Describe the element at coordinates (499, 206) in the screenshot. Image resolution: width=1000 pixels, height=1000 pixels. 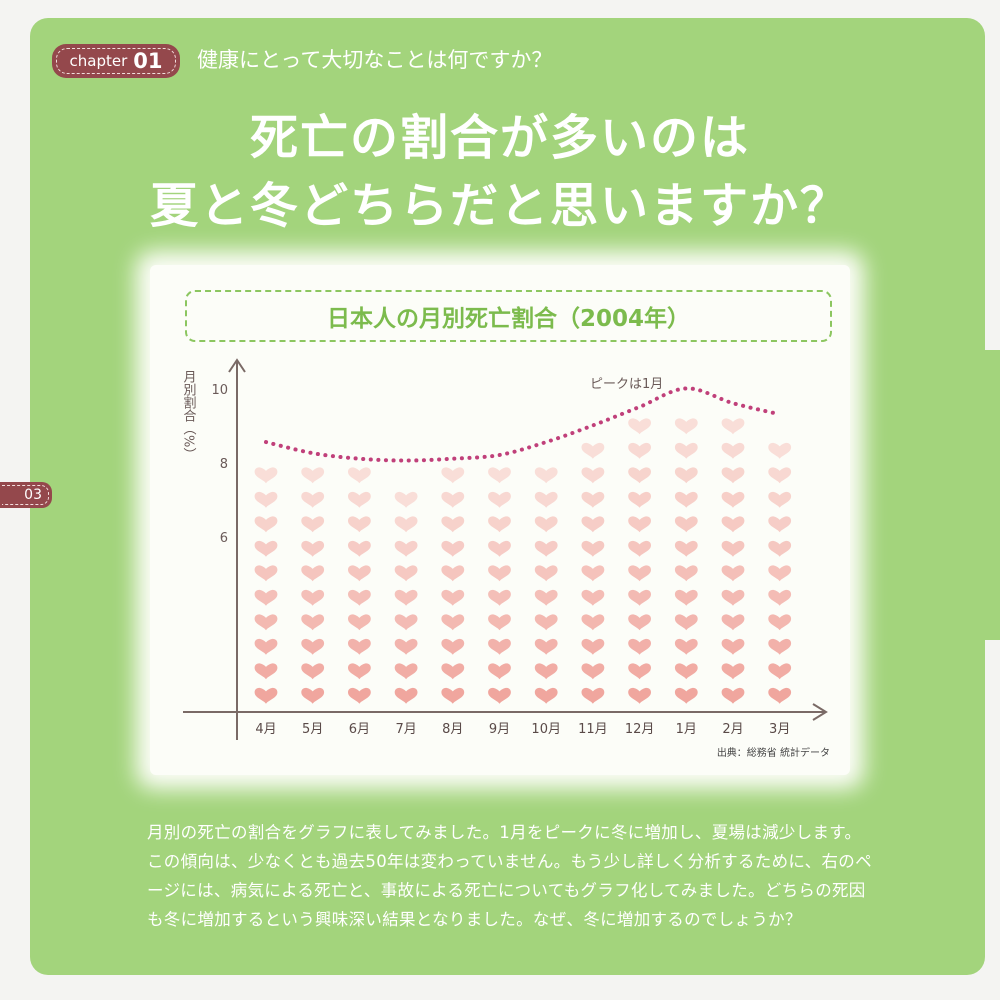
I see `title-line-2: 夏と冬どちらだと思いますか？` at that location.